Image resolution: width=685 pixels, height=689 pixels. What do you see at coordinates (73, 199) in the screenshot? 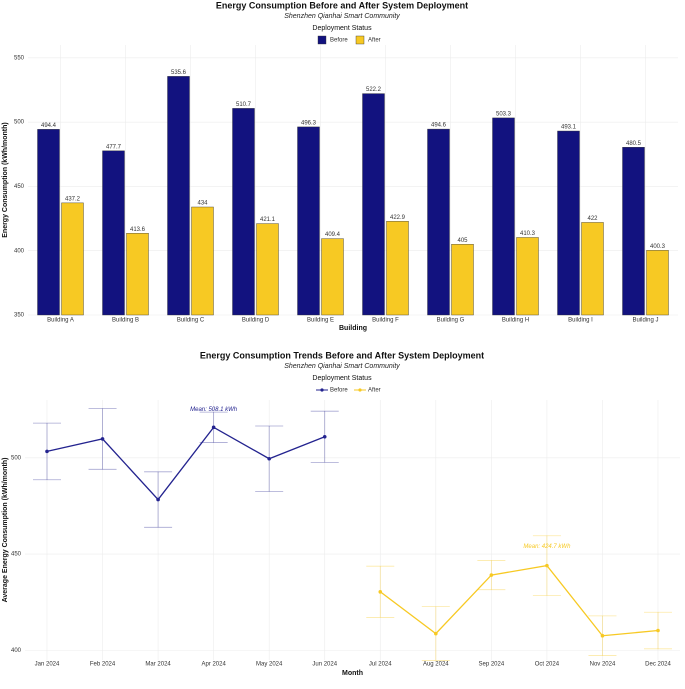
I see `data-label: 437.2` at bounding box center [73, 199].